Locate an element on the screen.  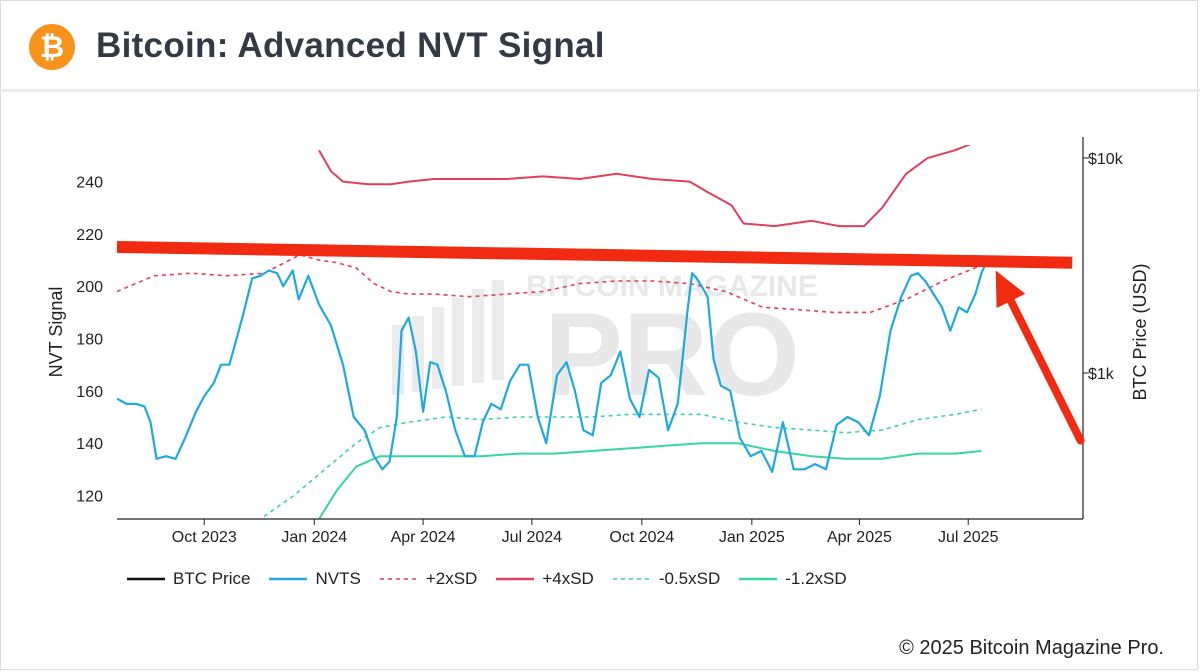
legend-item: -1.2xSD is located at coordinates (792, 579).